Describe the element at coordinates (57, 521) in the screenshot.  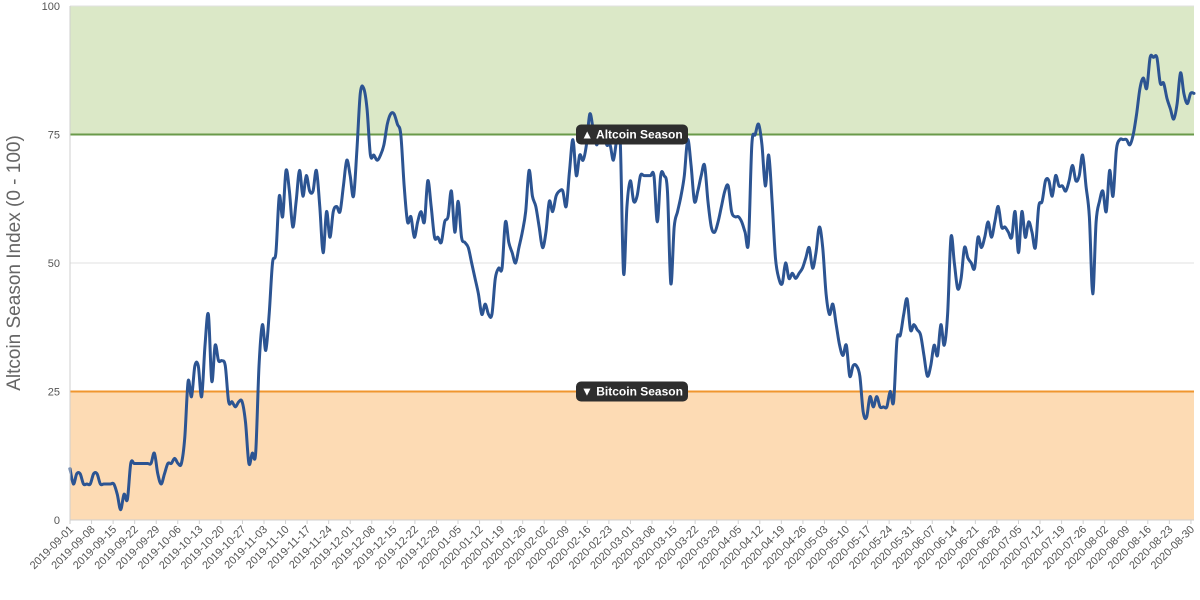
I see `y-tick-label-0: 0` at that location.